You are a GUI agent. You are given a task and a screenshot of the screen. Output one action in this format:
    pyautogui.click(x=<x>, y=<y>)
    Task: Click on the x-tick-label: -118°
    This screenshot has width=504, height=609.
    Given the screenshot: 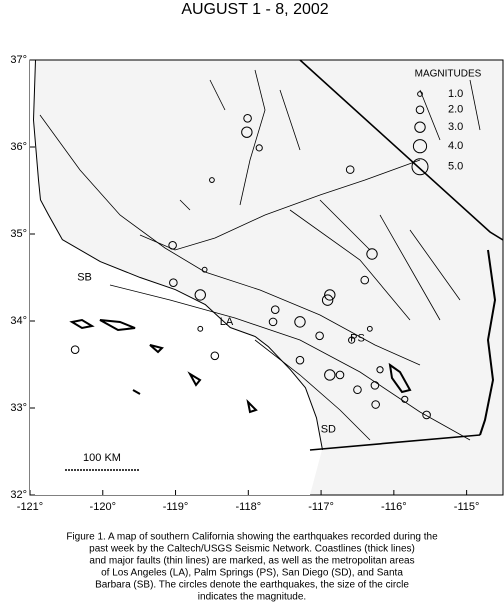 What is the action you would take?
    pyautogui.click(x=249, y=507)
    